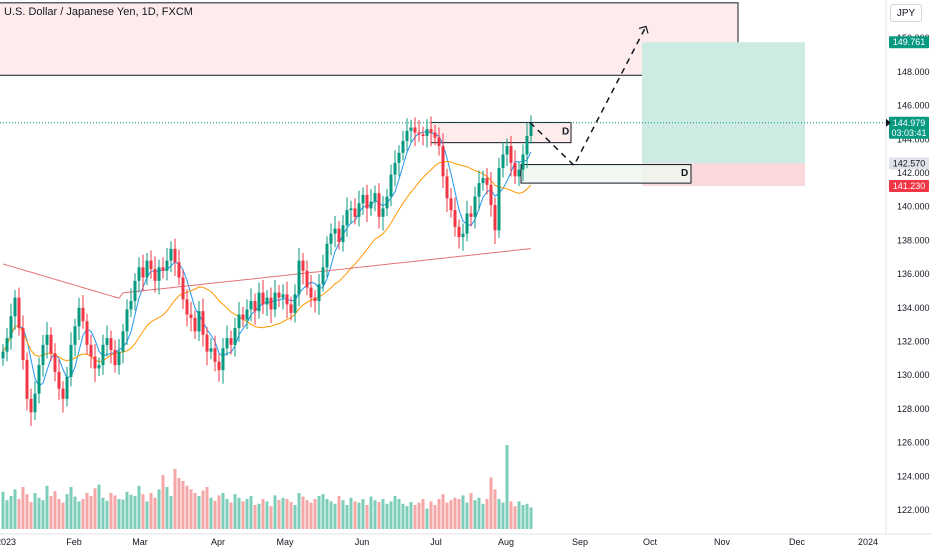 This screenshot has width=932, height=550. Describe the element at coordinates (913, 476) in the screenshot. I see `price-tick-label: 124.000` at that location.